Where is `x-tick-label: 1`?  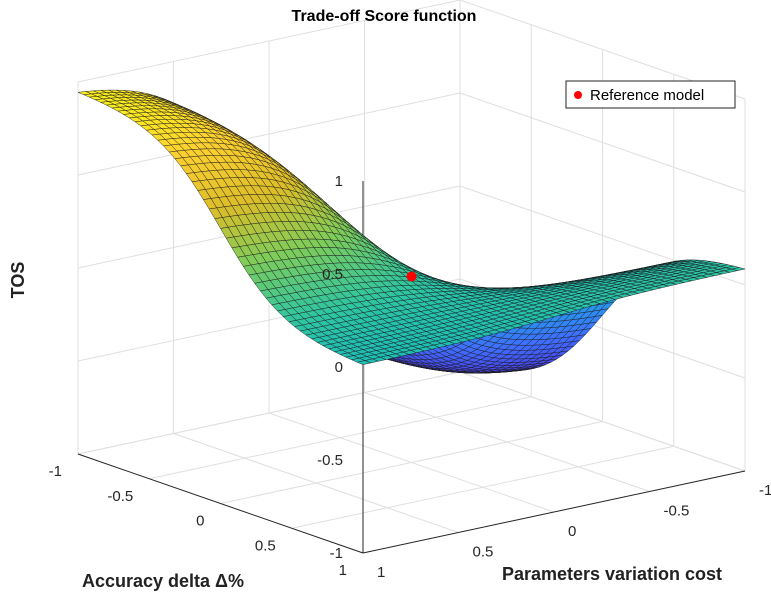 x-tick-label: 1 is located at coordinates (343, 570).